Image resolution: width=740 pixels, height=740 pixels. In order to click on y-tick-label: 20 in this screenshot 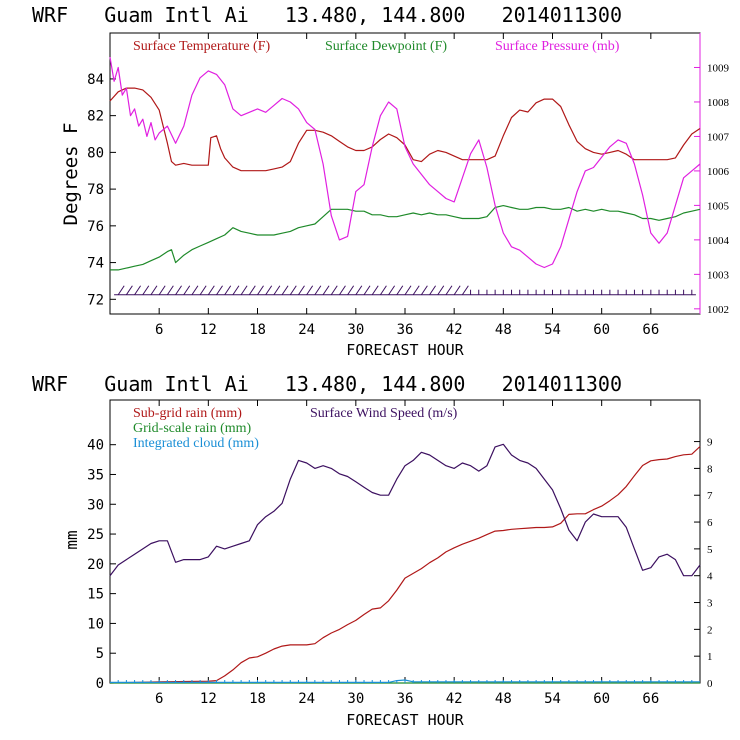, I will do `click(95, 565)`.